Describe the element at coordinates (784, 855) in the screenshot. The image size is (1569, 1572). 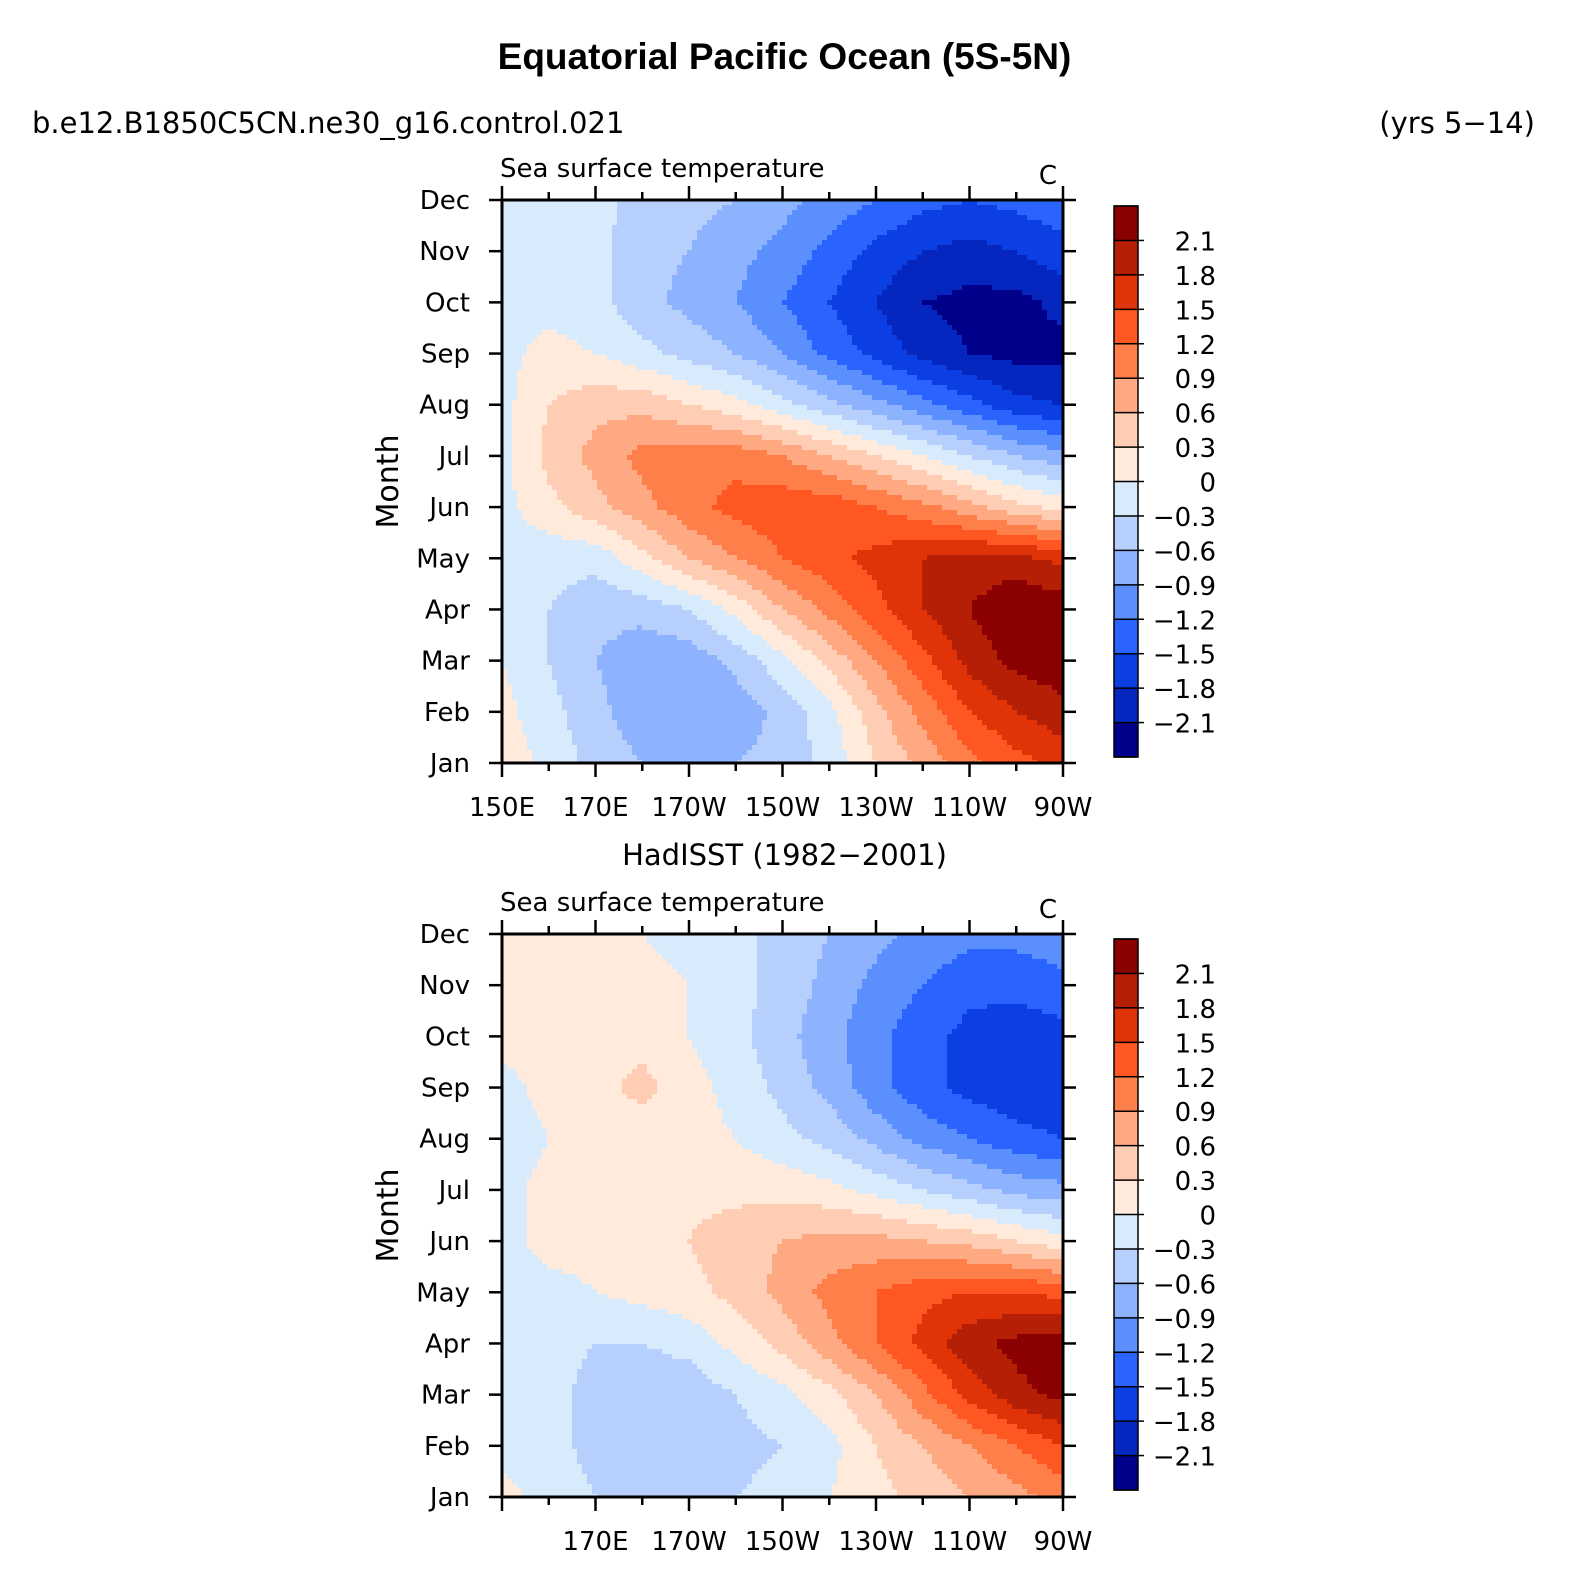
I see `observation-dataset-label: HadISST (1982−2001)` at that location.